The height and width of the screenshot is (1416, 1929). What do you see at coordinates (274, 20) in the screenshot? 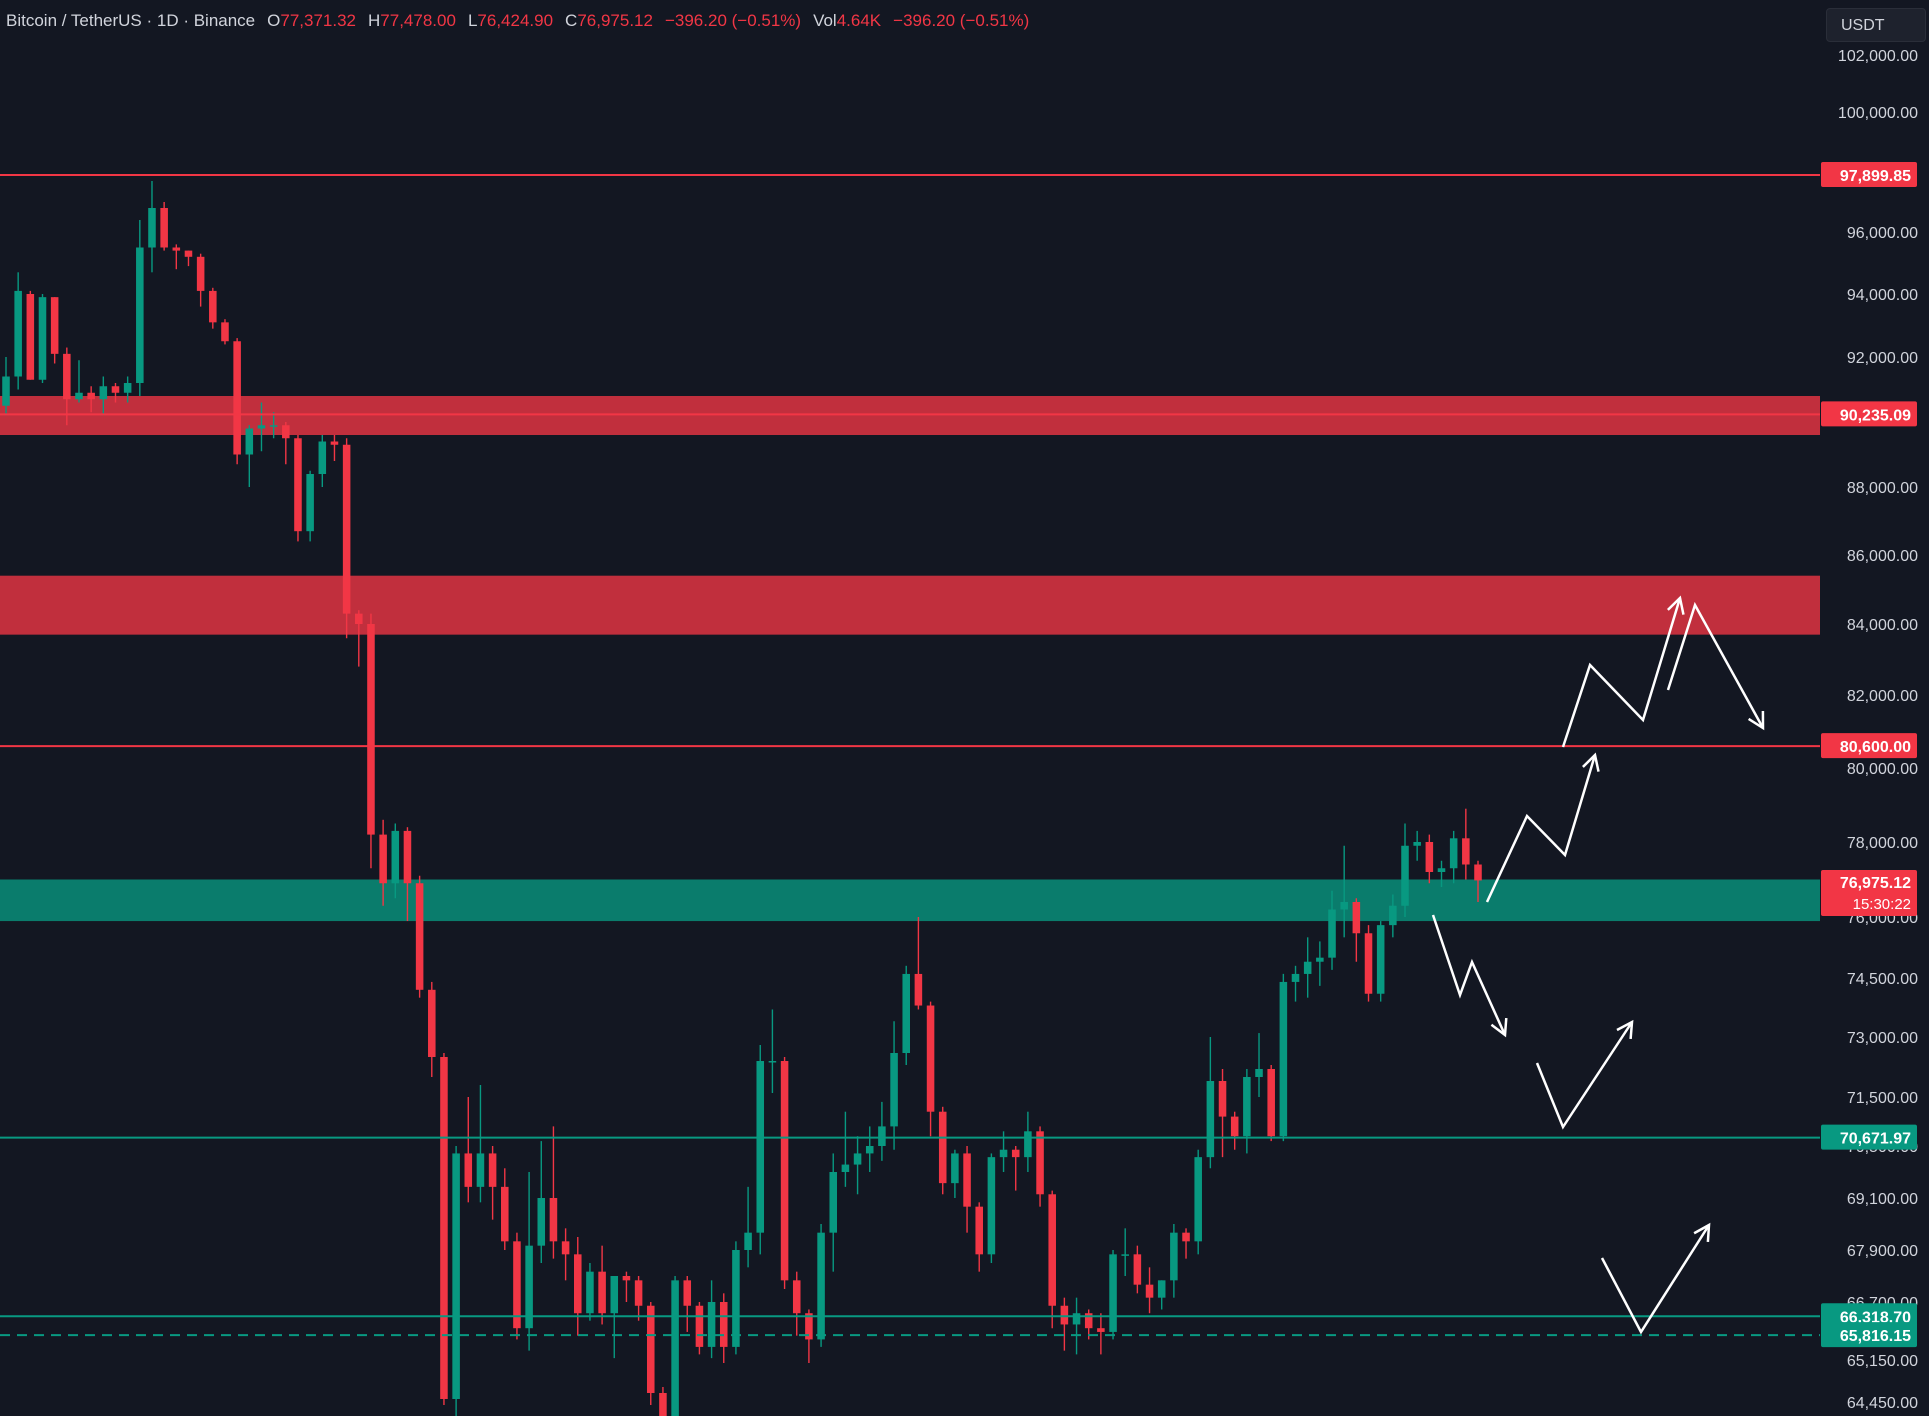
I see `open-label: O` at bounding box center [274, 20].